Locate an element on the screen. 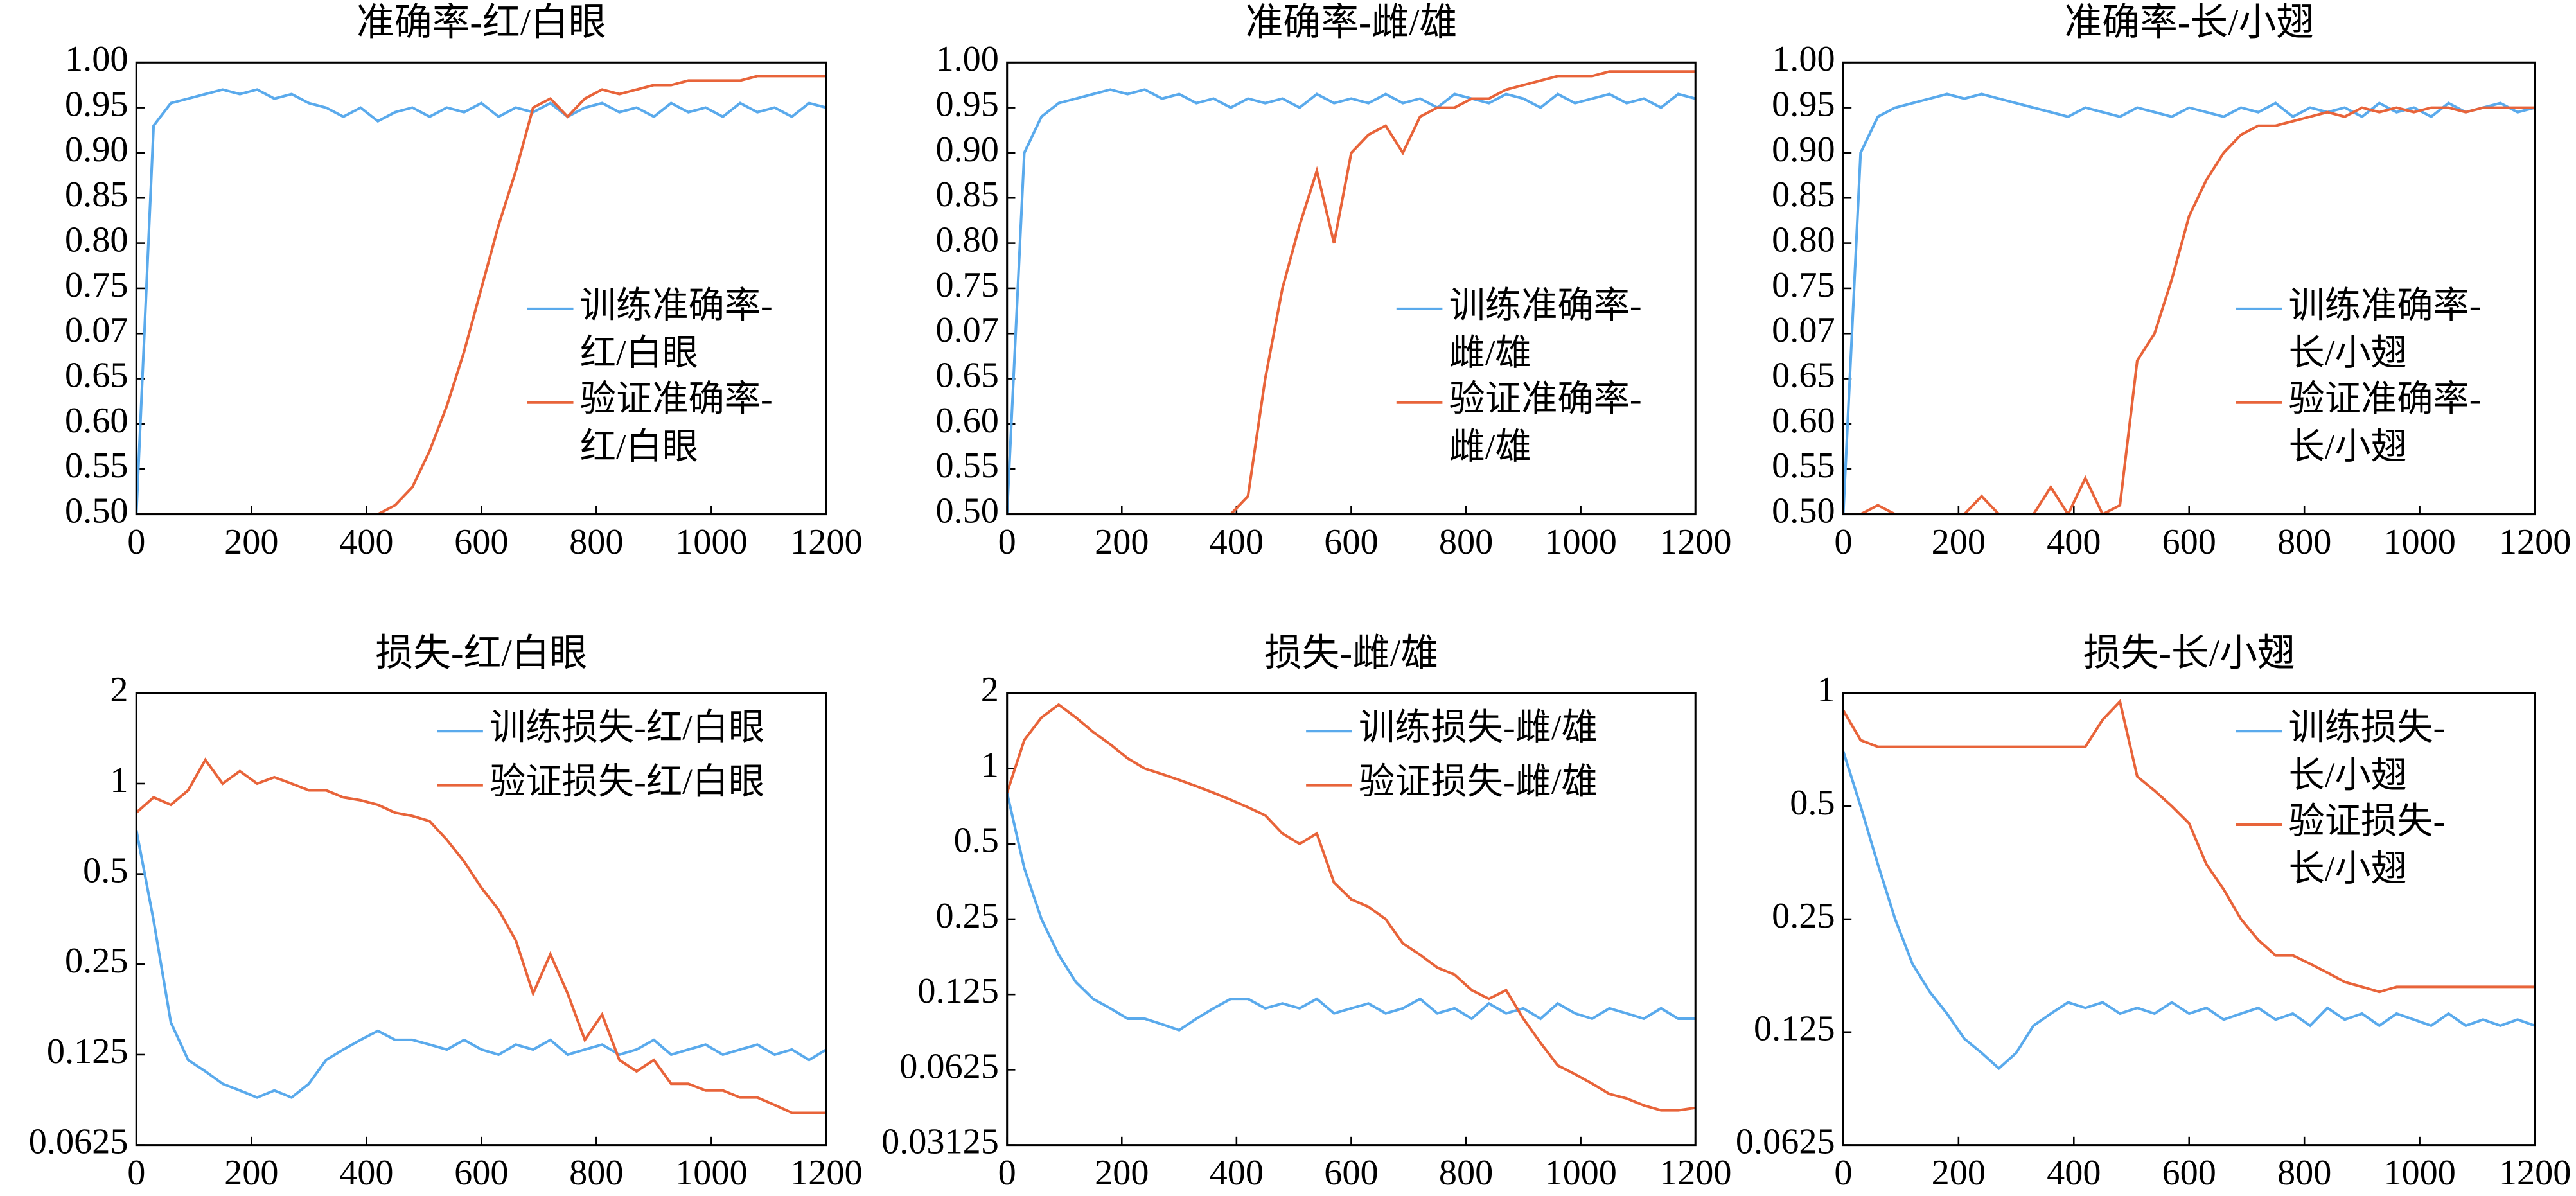  y-tick-label: 0.85 is located at coordinates (1803, 195).